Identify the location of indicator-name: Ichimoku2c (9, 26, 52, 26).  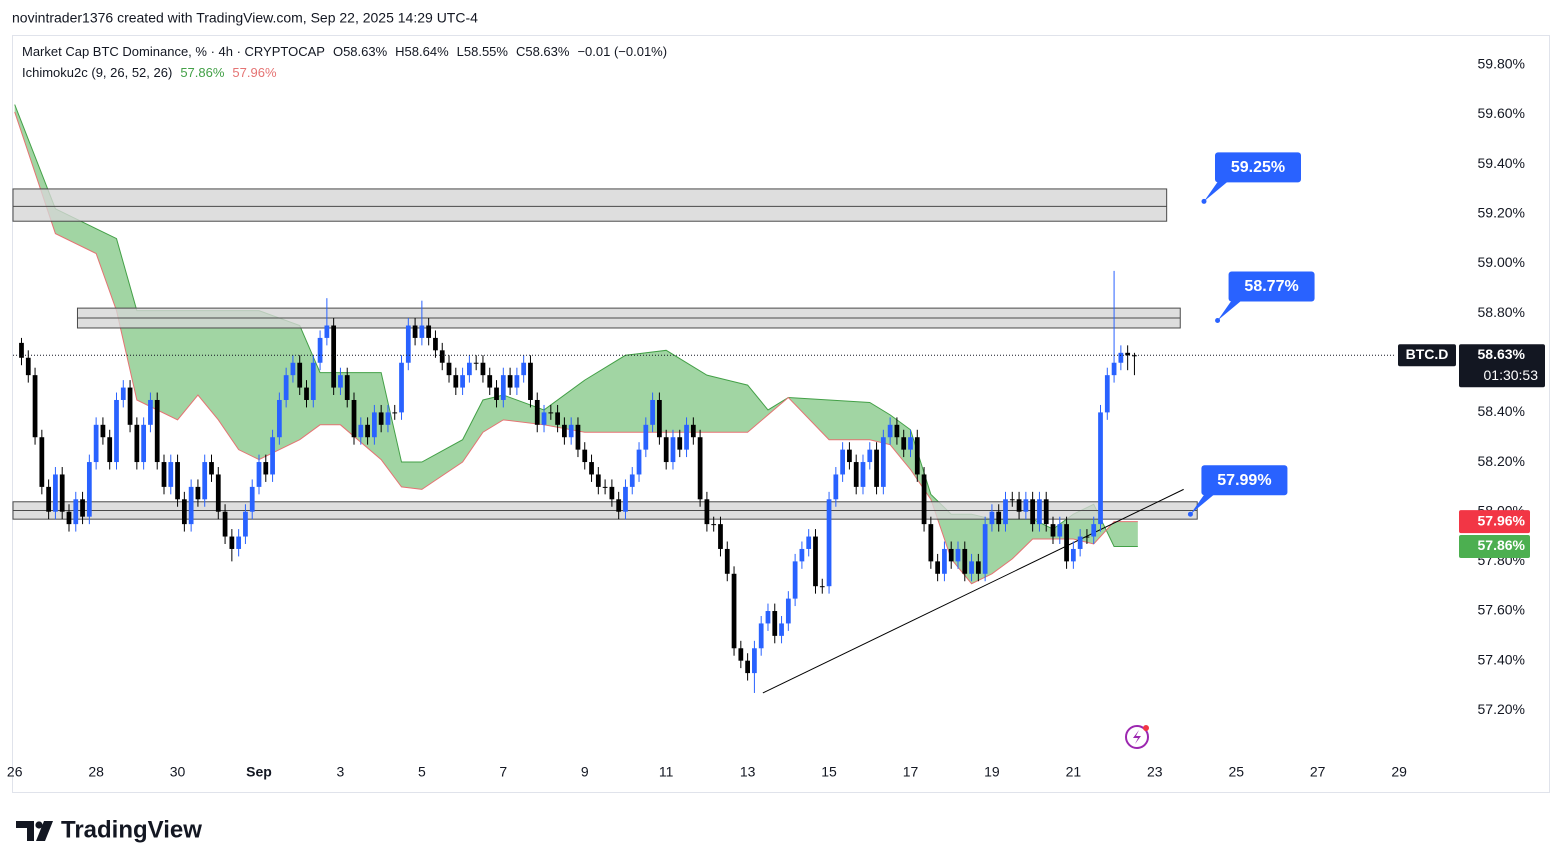
(97, 72).